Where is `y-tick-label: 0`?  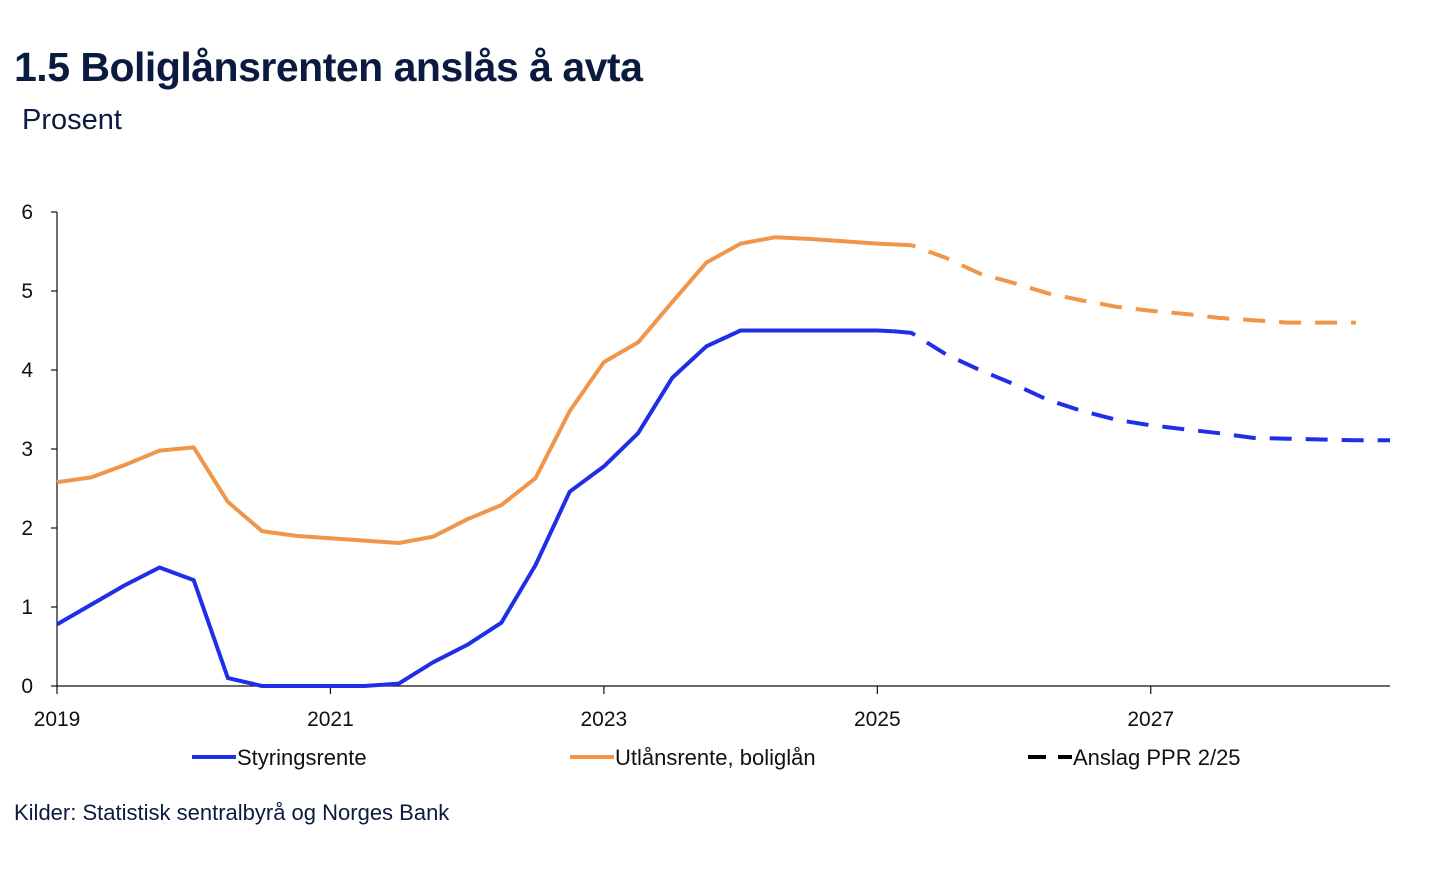
y-tick-label: 0 is located at coordinates (27, 686).